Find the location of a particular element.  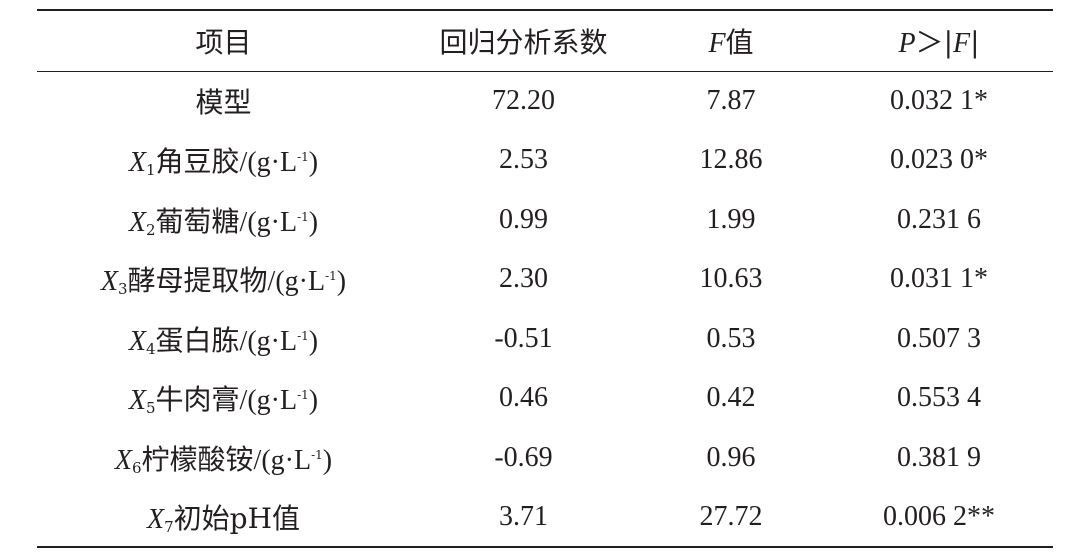

factor-name: 葡萄糖 is located at coordinates (197, 221).